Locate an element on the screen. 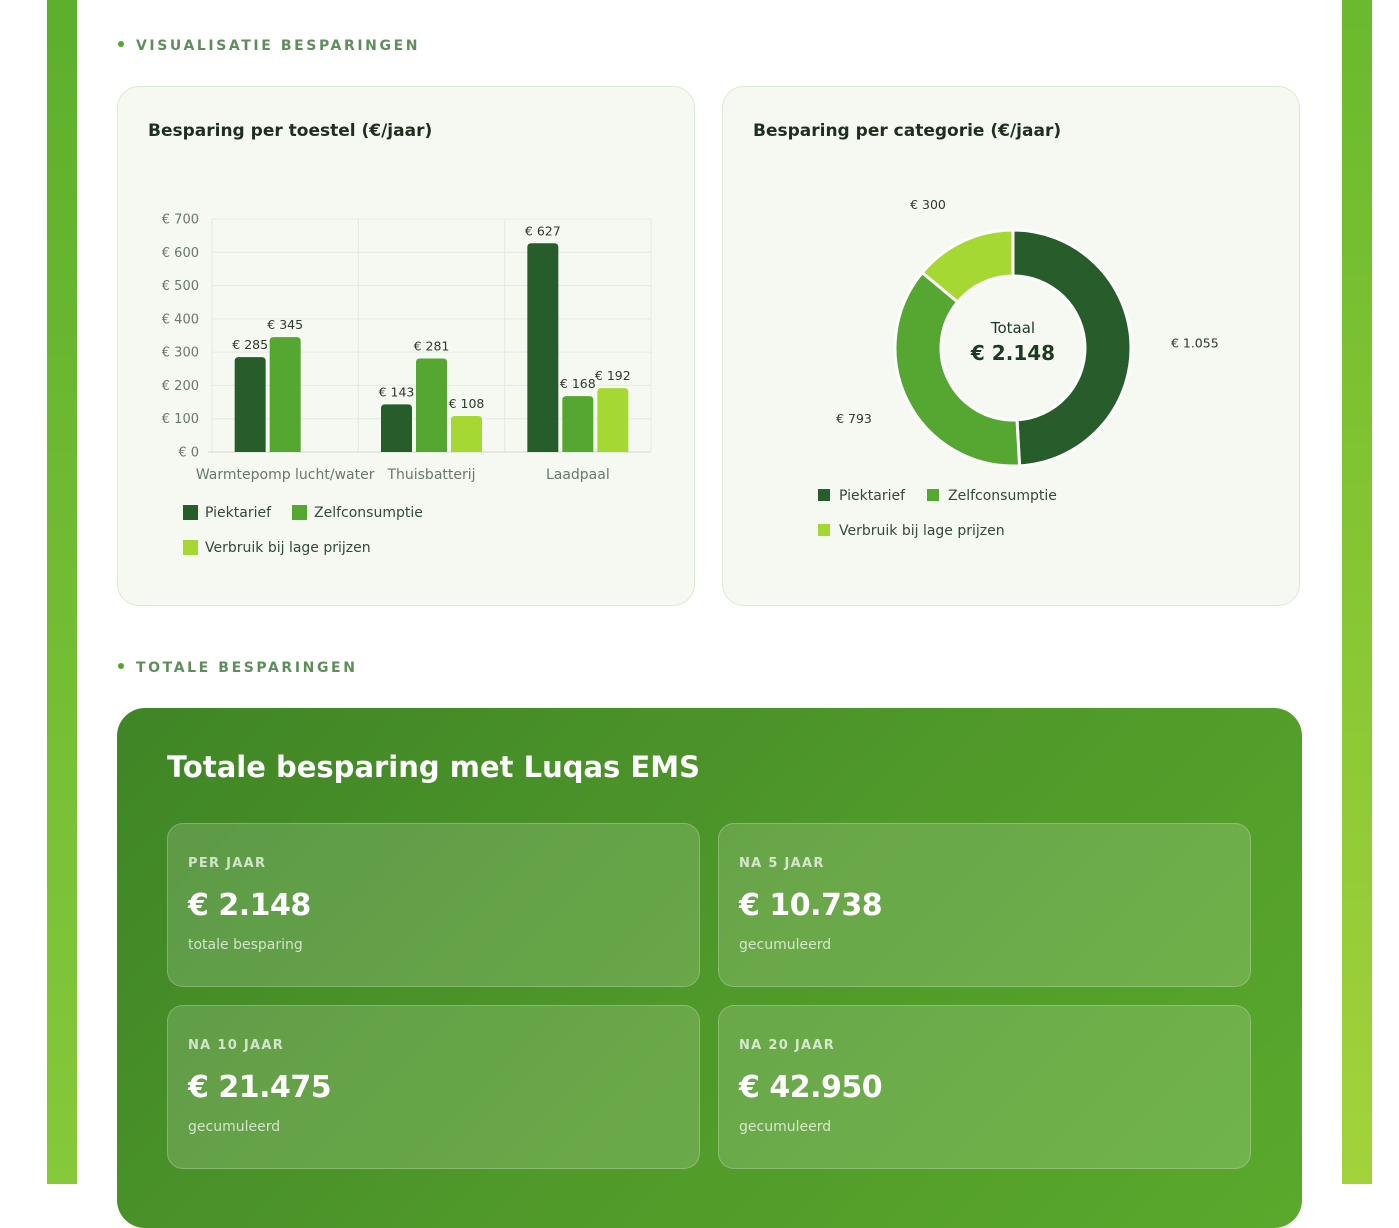 The width and height of the screenshot is (1399, 1228). donut-chart-title: Besparing per categorie (€/jaar) is located at coordinates (907, 131).